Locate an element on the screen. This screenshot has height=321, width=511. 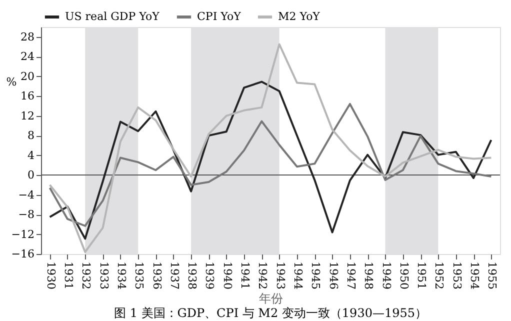
x-tick-label: 1942 is located at coordinates (263, 276).